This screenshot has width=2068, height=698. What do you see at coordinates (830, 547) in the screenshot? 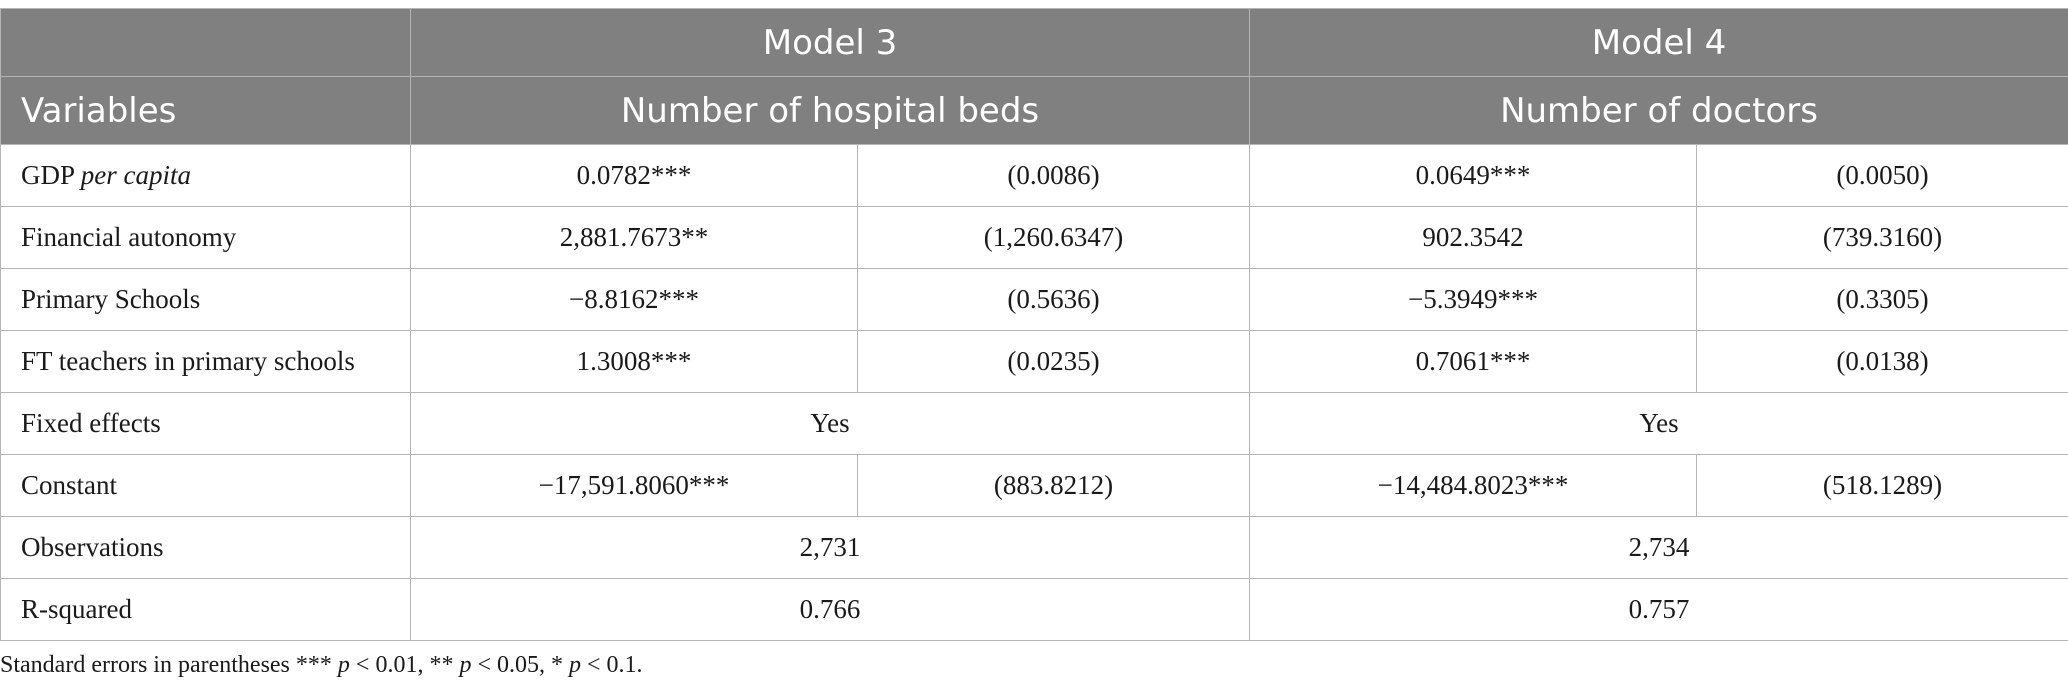
I see `m3-observations: 2,731` at bounding box center [830, 547].